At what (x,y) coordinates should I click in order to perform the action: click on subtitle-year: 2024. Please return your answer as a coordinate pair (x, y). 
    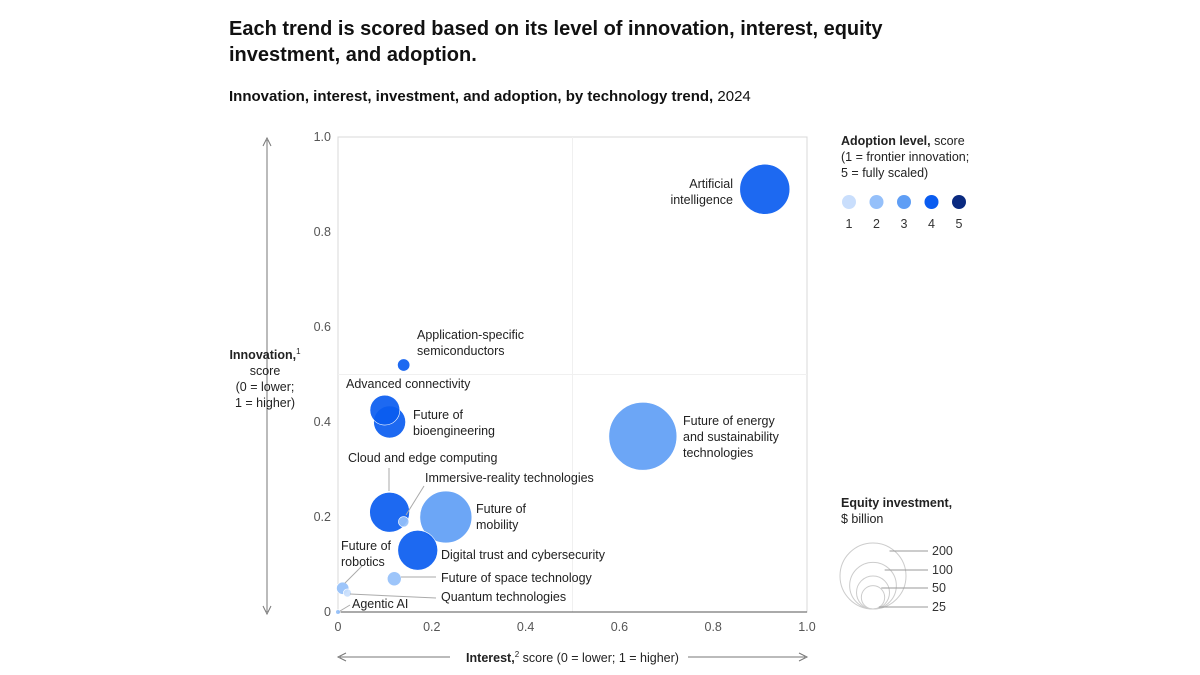
    Looking at the image, I should click on (734, 96).